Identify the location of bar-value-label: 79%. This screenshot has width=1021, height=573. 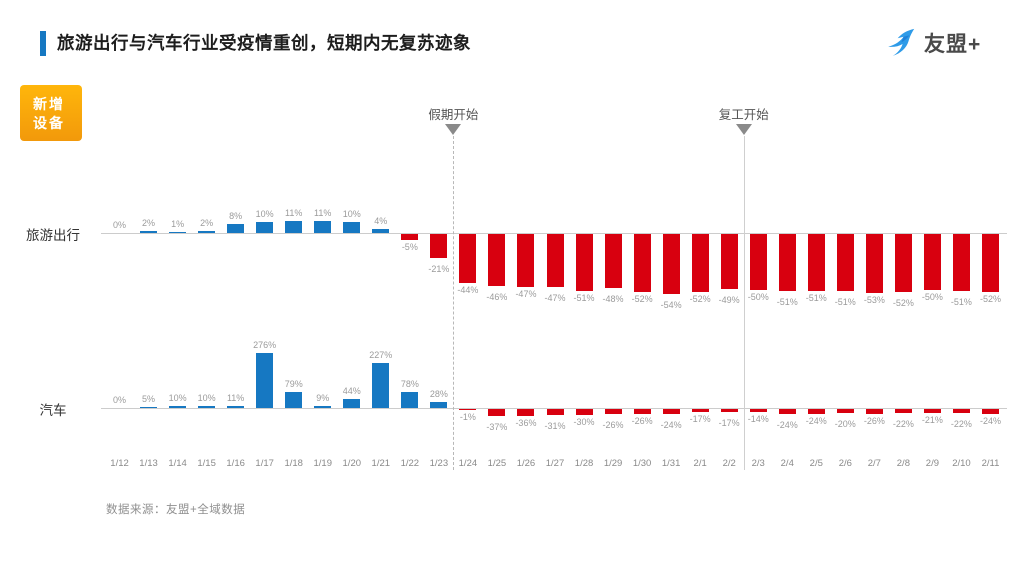
(293, 384).